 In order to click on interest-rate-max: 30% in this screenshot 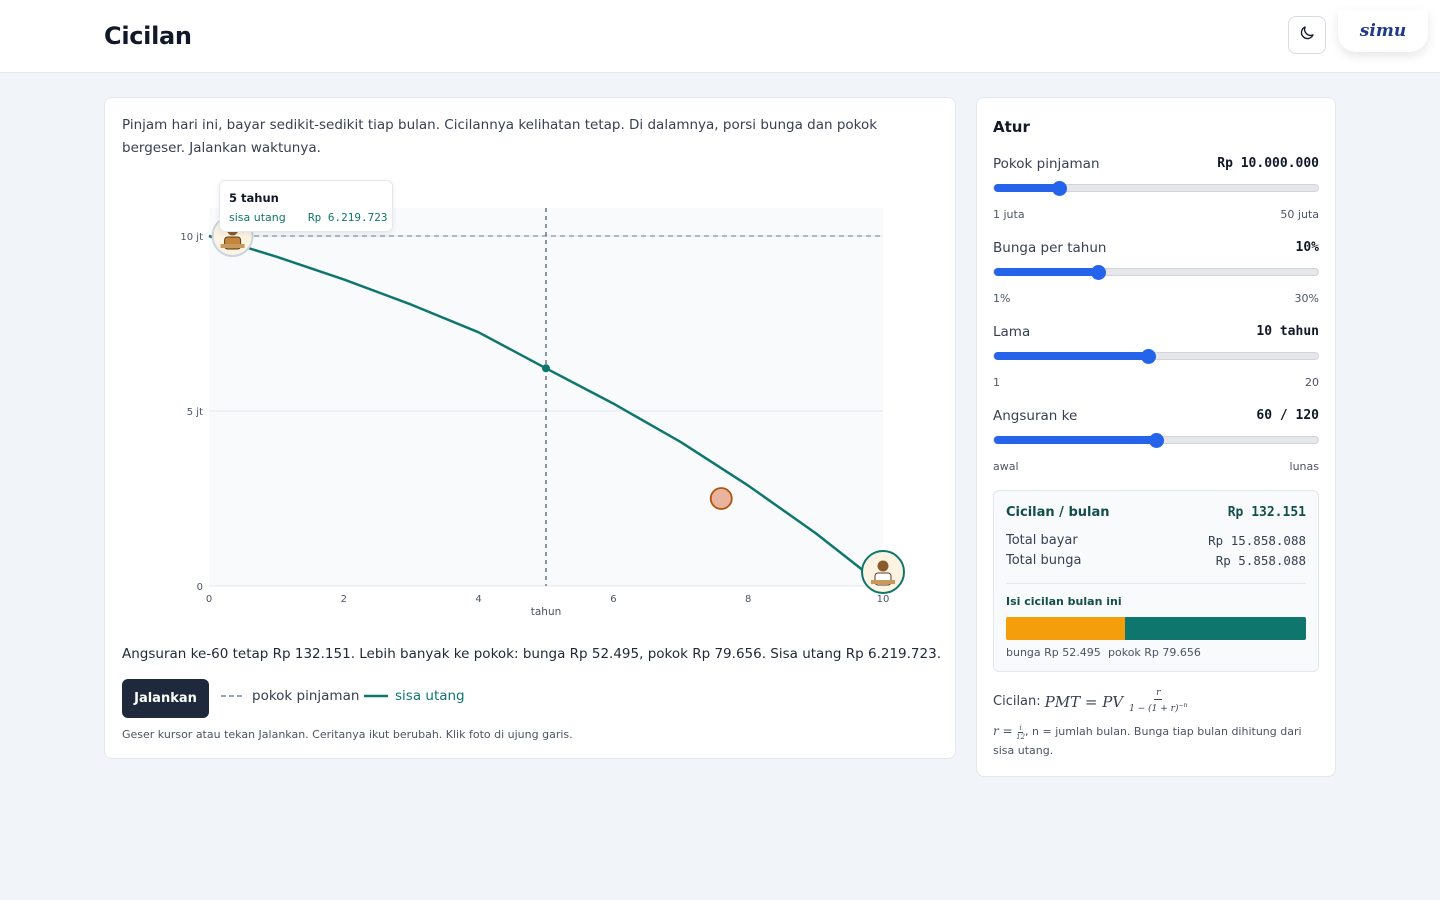, I will do `click(1306, 298)`.